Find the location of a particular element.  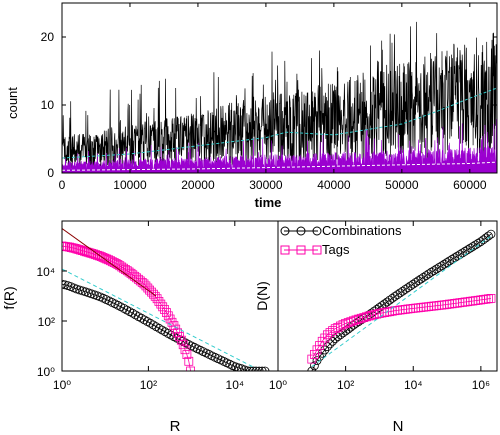

x-tick-label: 30000 is located at coordinates (266, 185).